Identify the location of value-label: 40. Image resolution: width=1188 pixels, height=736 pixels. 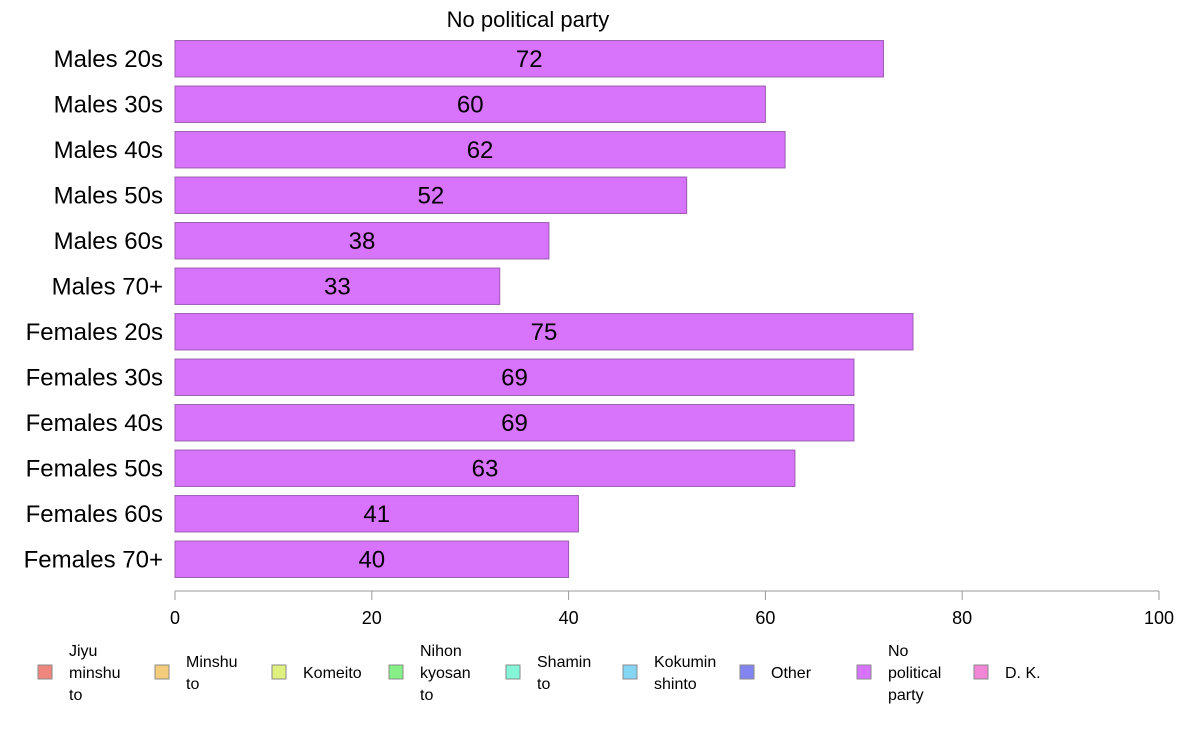
(371, 559).